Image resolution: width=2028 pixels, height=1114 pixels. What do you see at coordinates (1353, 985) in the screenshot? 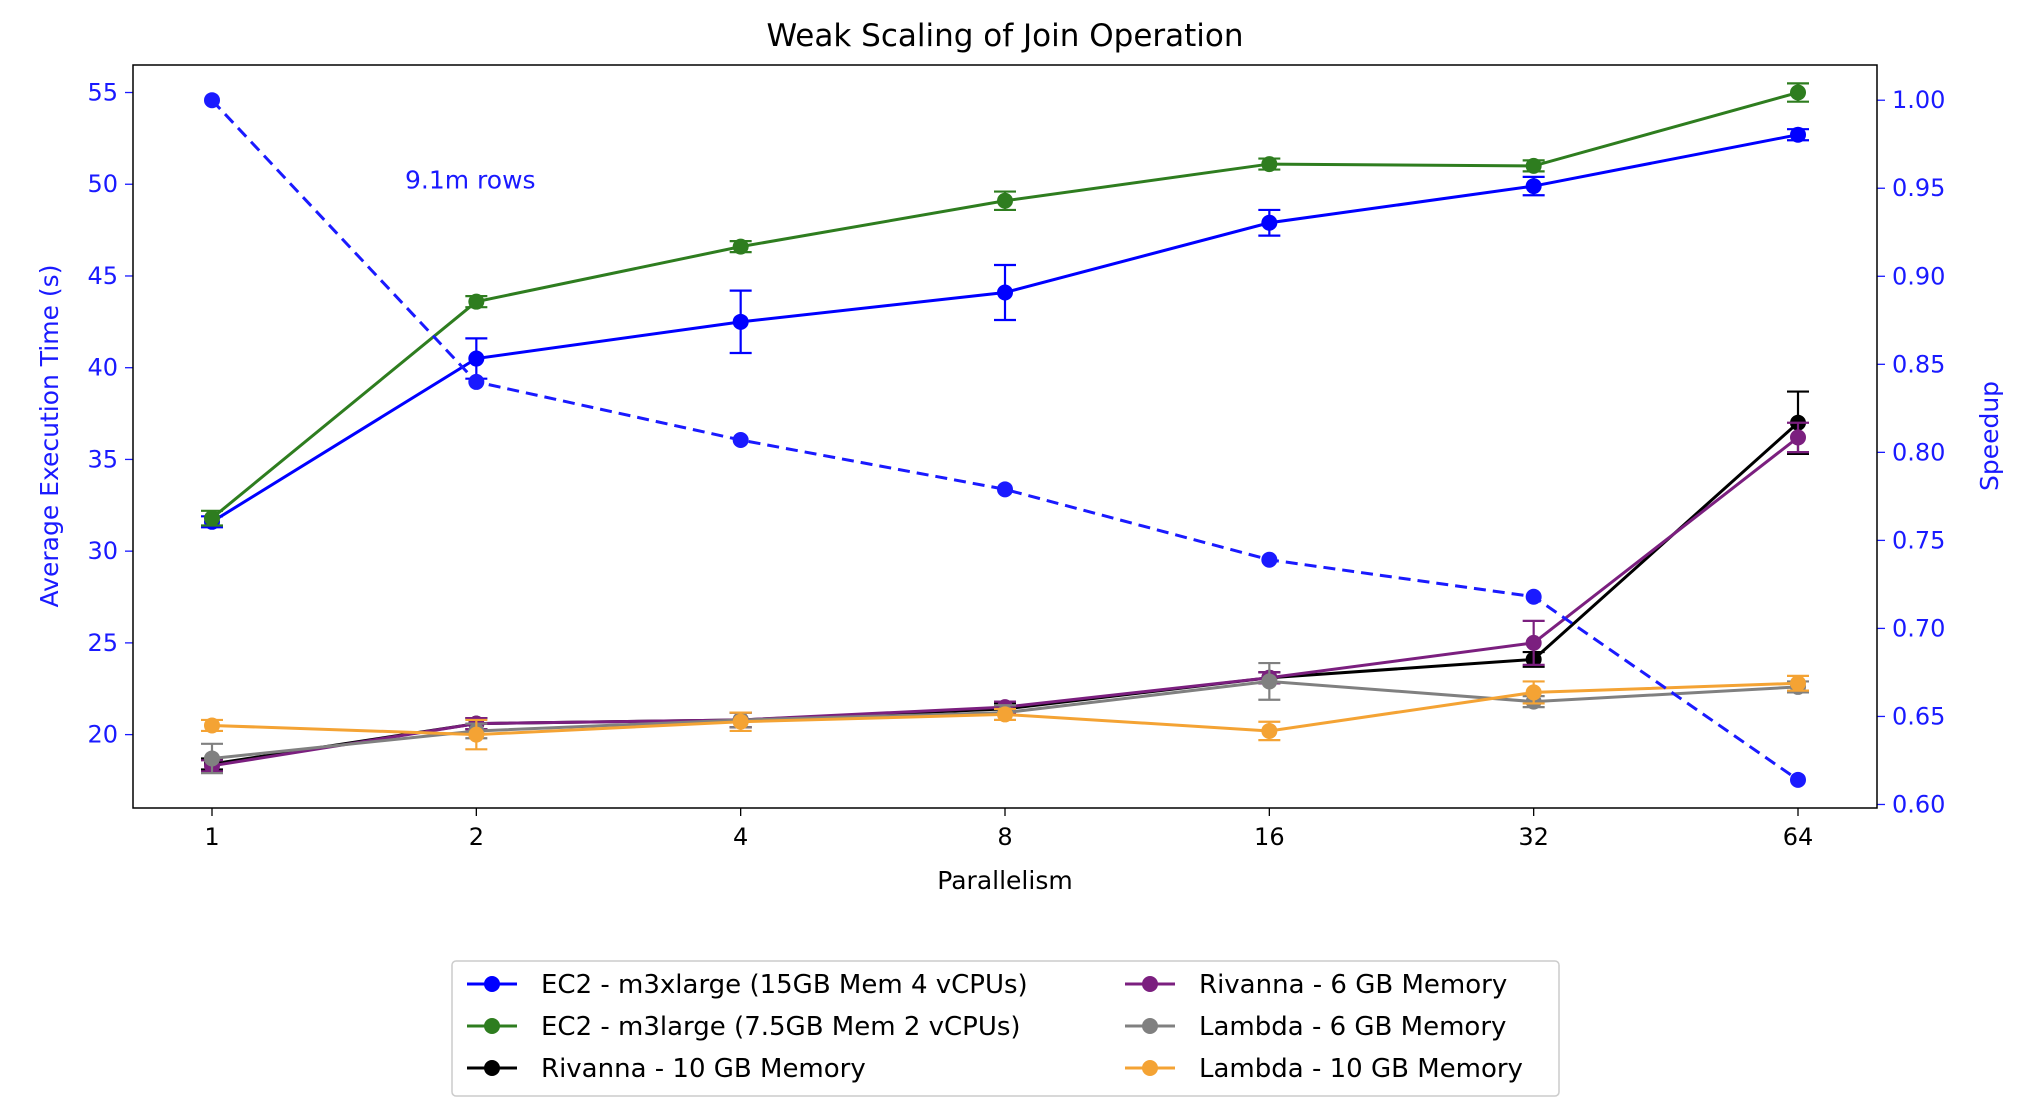
I see `legend-label: Rivanna - 6 GB Memory` at bounding box center [1353, 985].